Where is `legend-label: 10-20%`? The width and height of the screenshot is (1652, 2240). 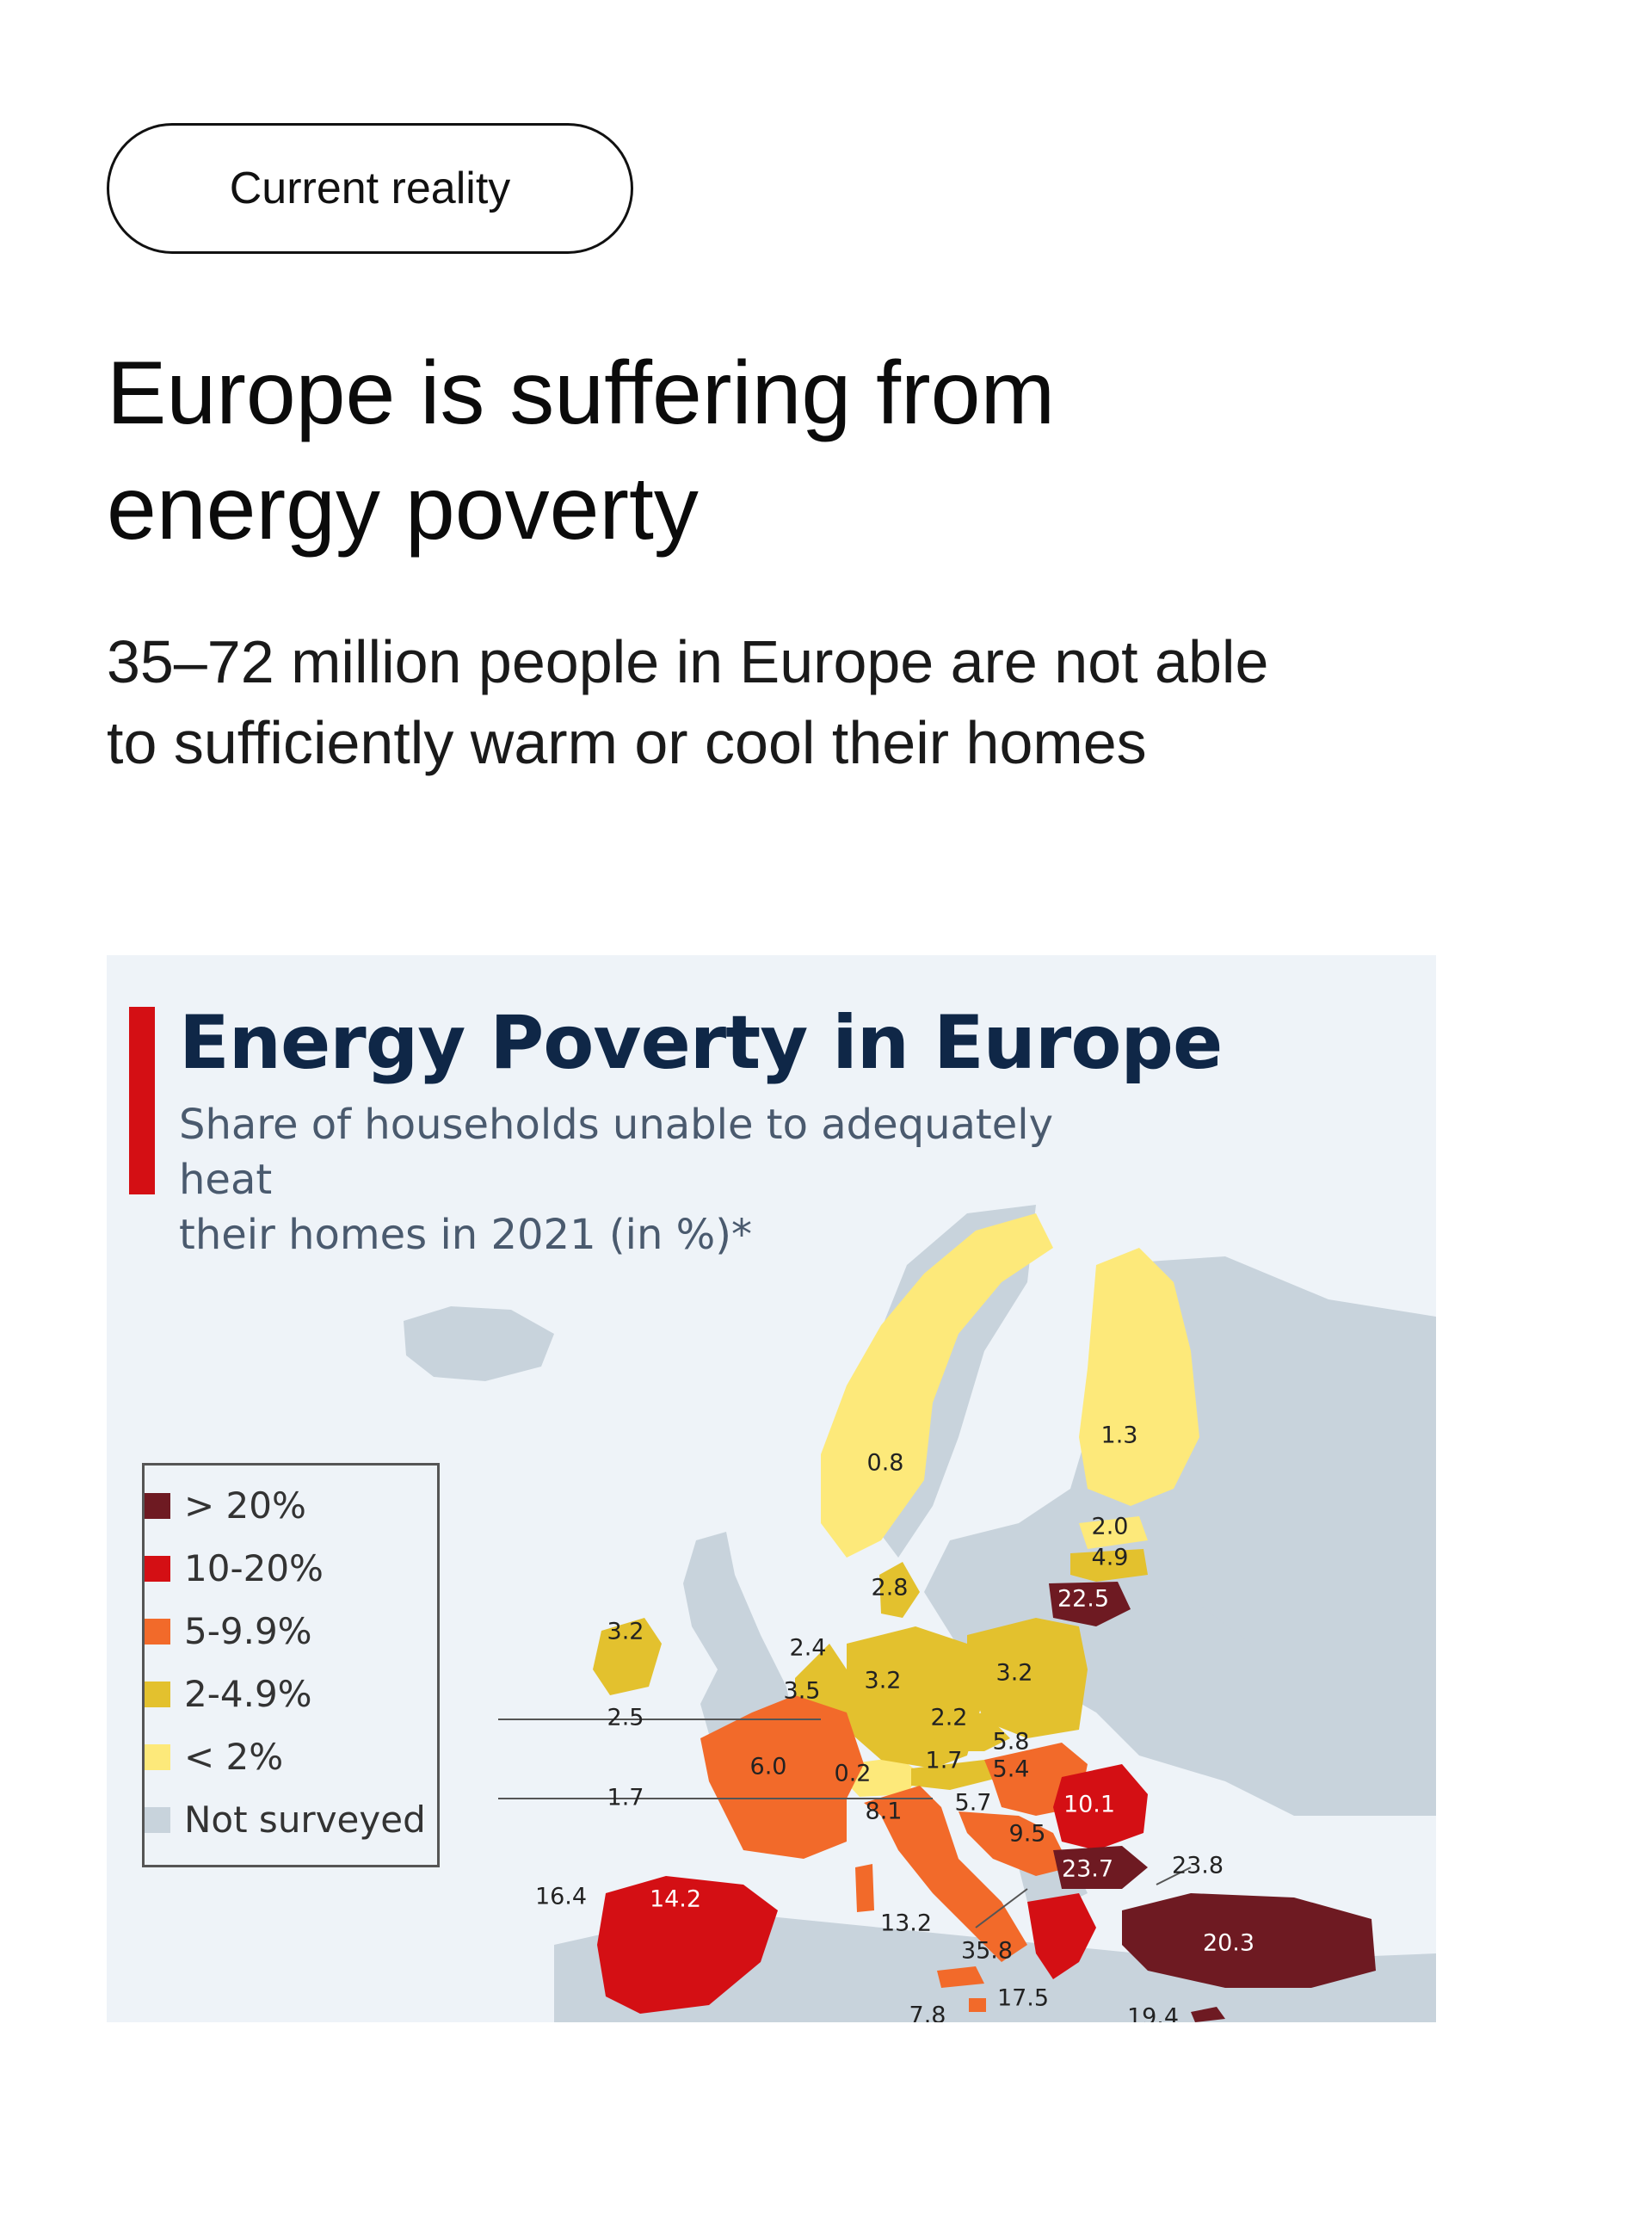
legend-label: 10-20% is located at coordinates (254, 1568).